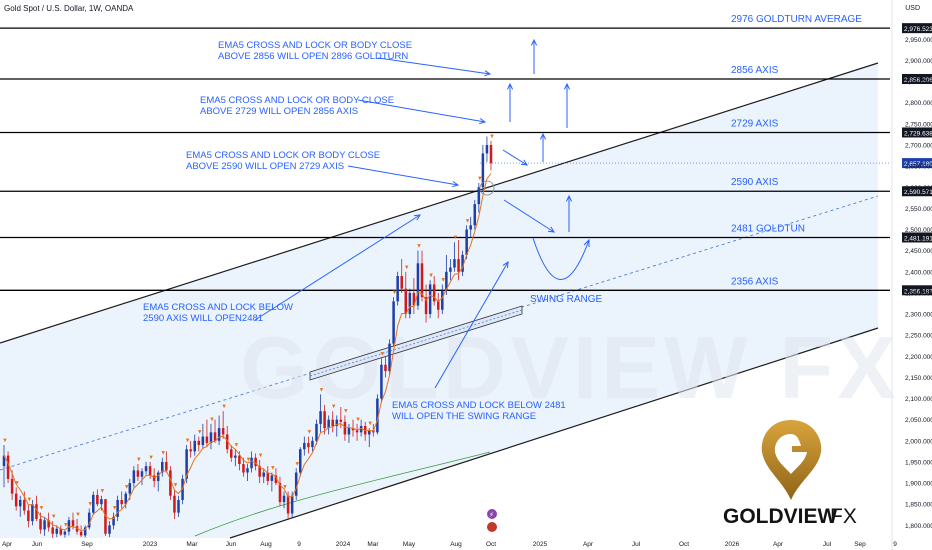 This screenshot has height=550, width=932. What do you see at coordinates (918, 484) in the screenshot?
I see `price-tick-2: 1,900.000` at bounding box center [918, 484].